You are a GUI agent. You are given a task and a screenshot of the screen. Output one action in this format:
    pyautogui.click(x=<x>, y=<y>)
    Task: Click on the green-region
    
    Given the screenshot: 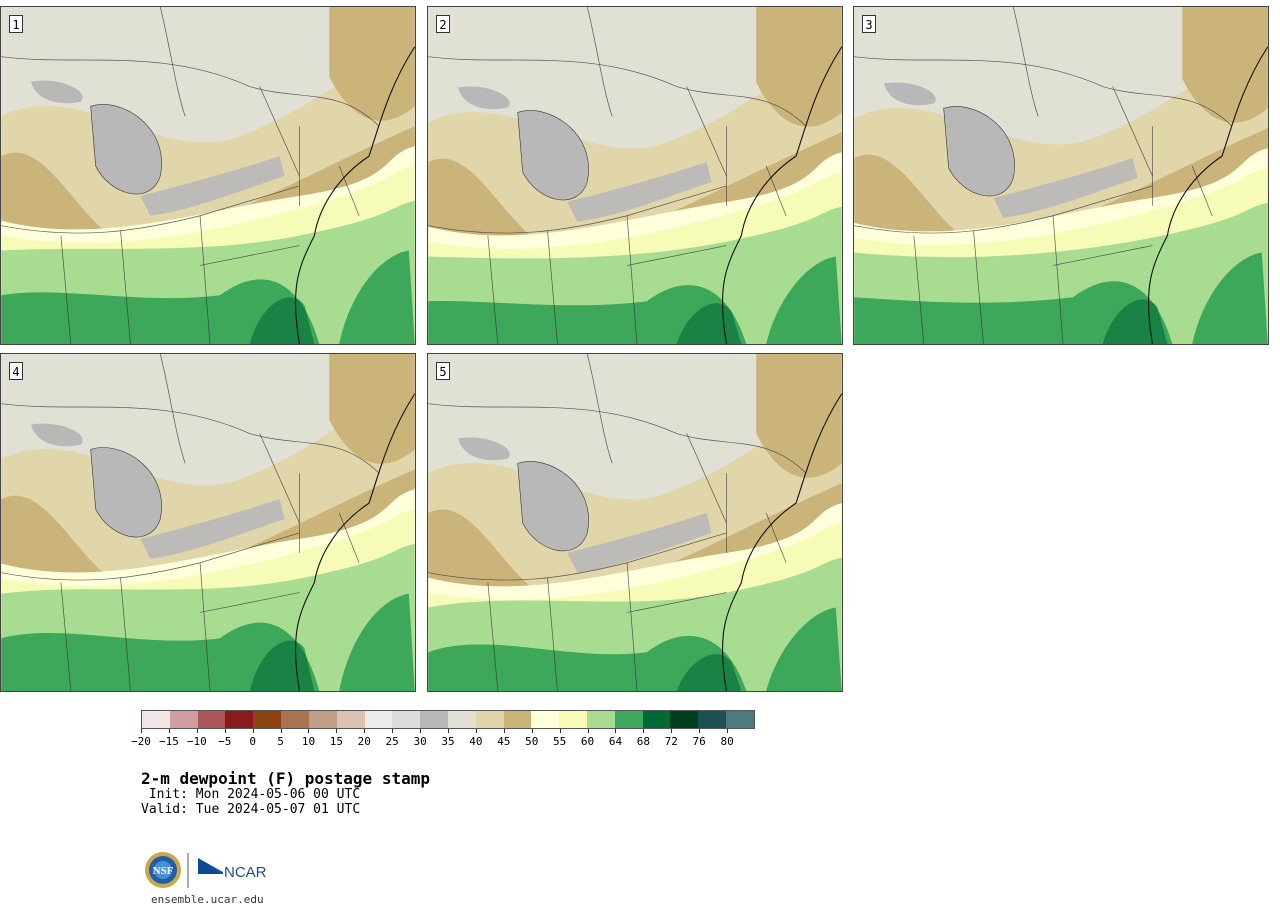 What is the action you would take?
    pyautogui.click(x=587, y=663)
    